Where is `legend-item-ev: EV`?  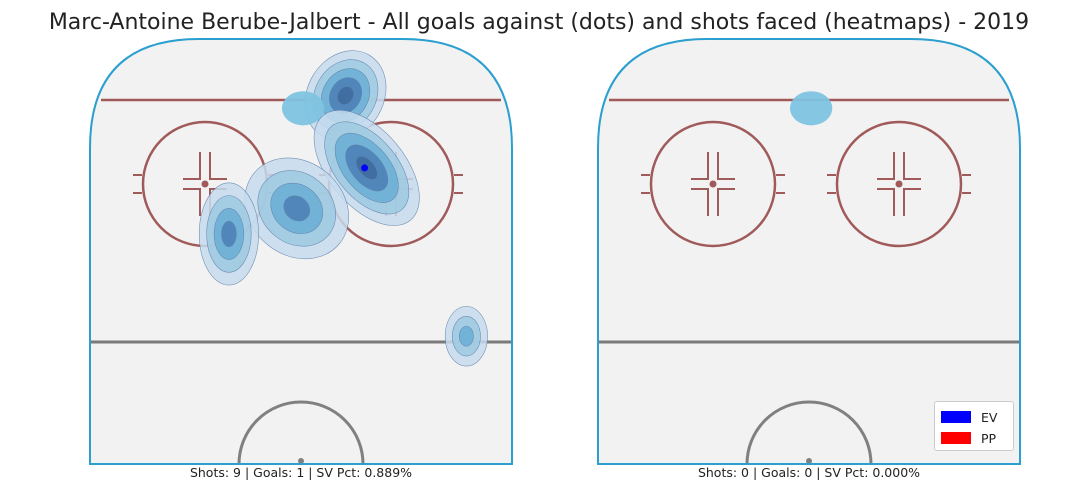 legend-item-ev: EV is located at coordinates (969, 417).